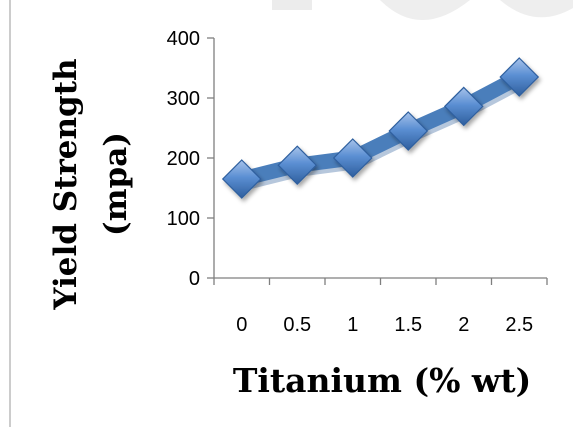 Image resolution: width=573 pixels, height=427 pixels. Describe the element at coordinates (194, 279) in the screenshot. I see `y-tick-label: 0` at that location.